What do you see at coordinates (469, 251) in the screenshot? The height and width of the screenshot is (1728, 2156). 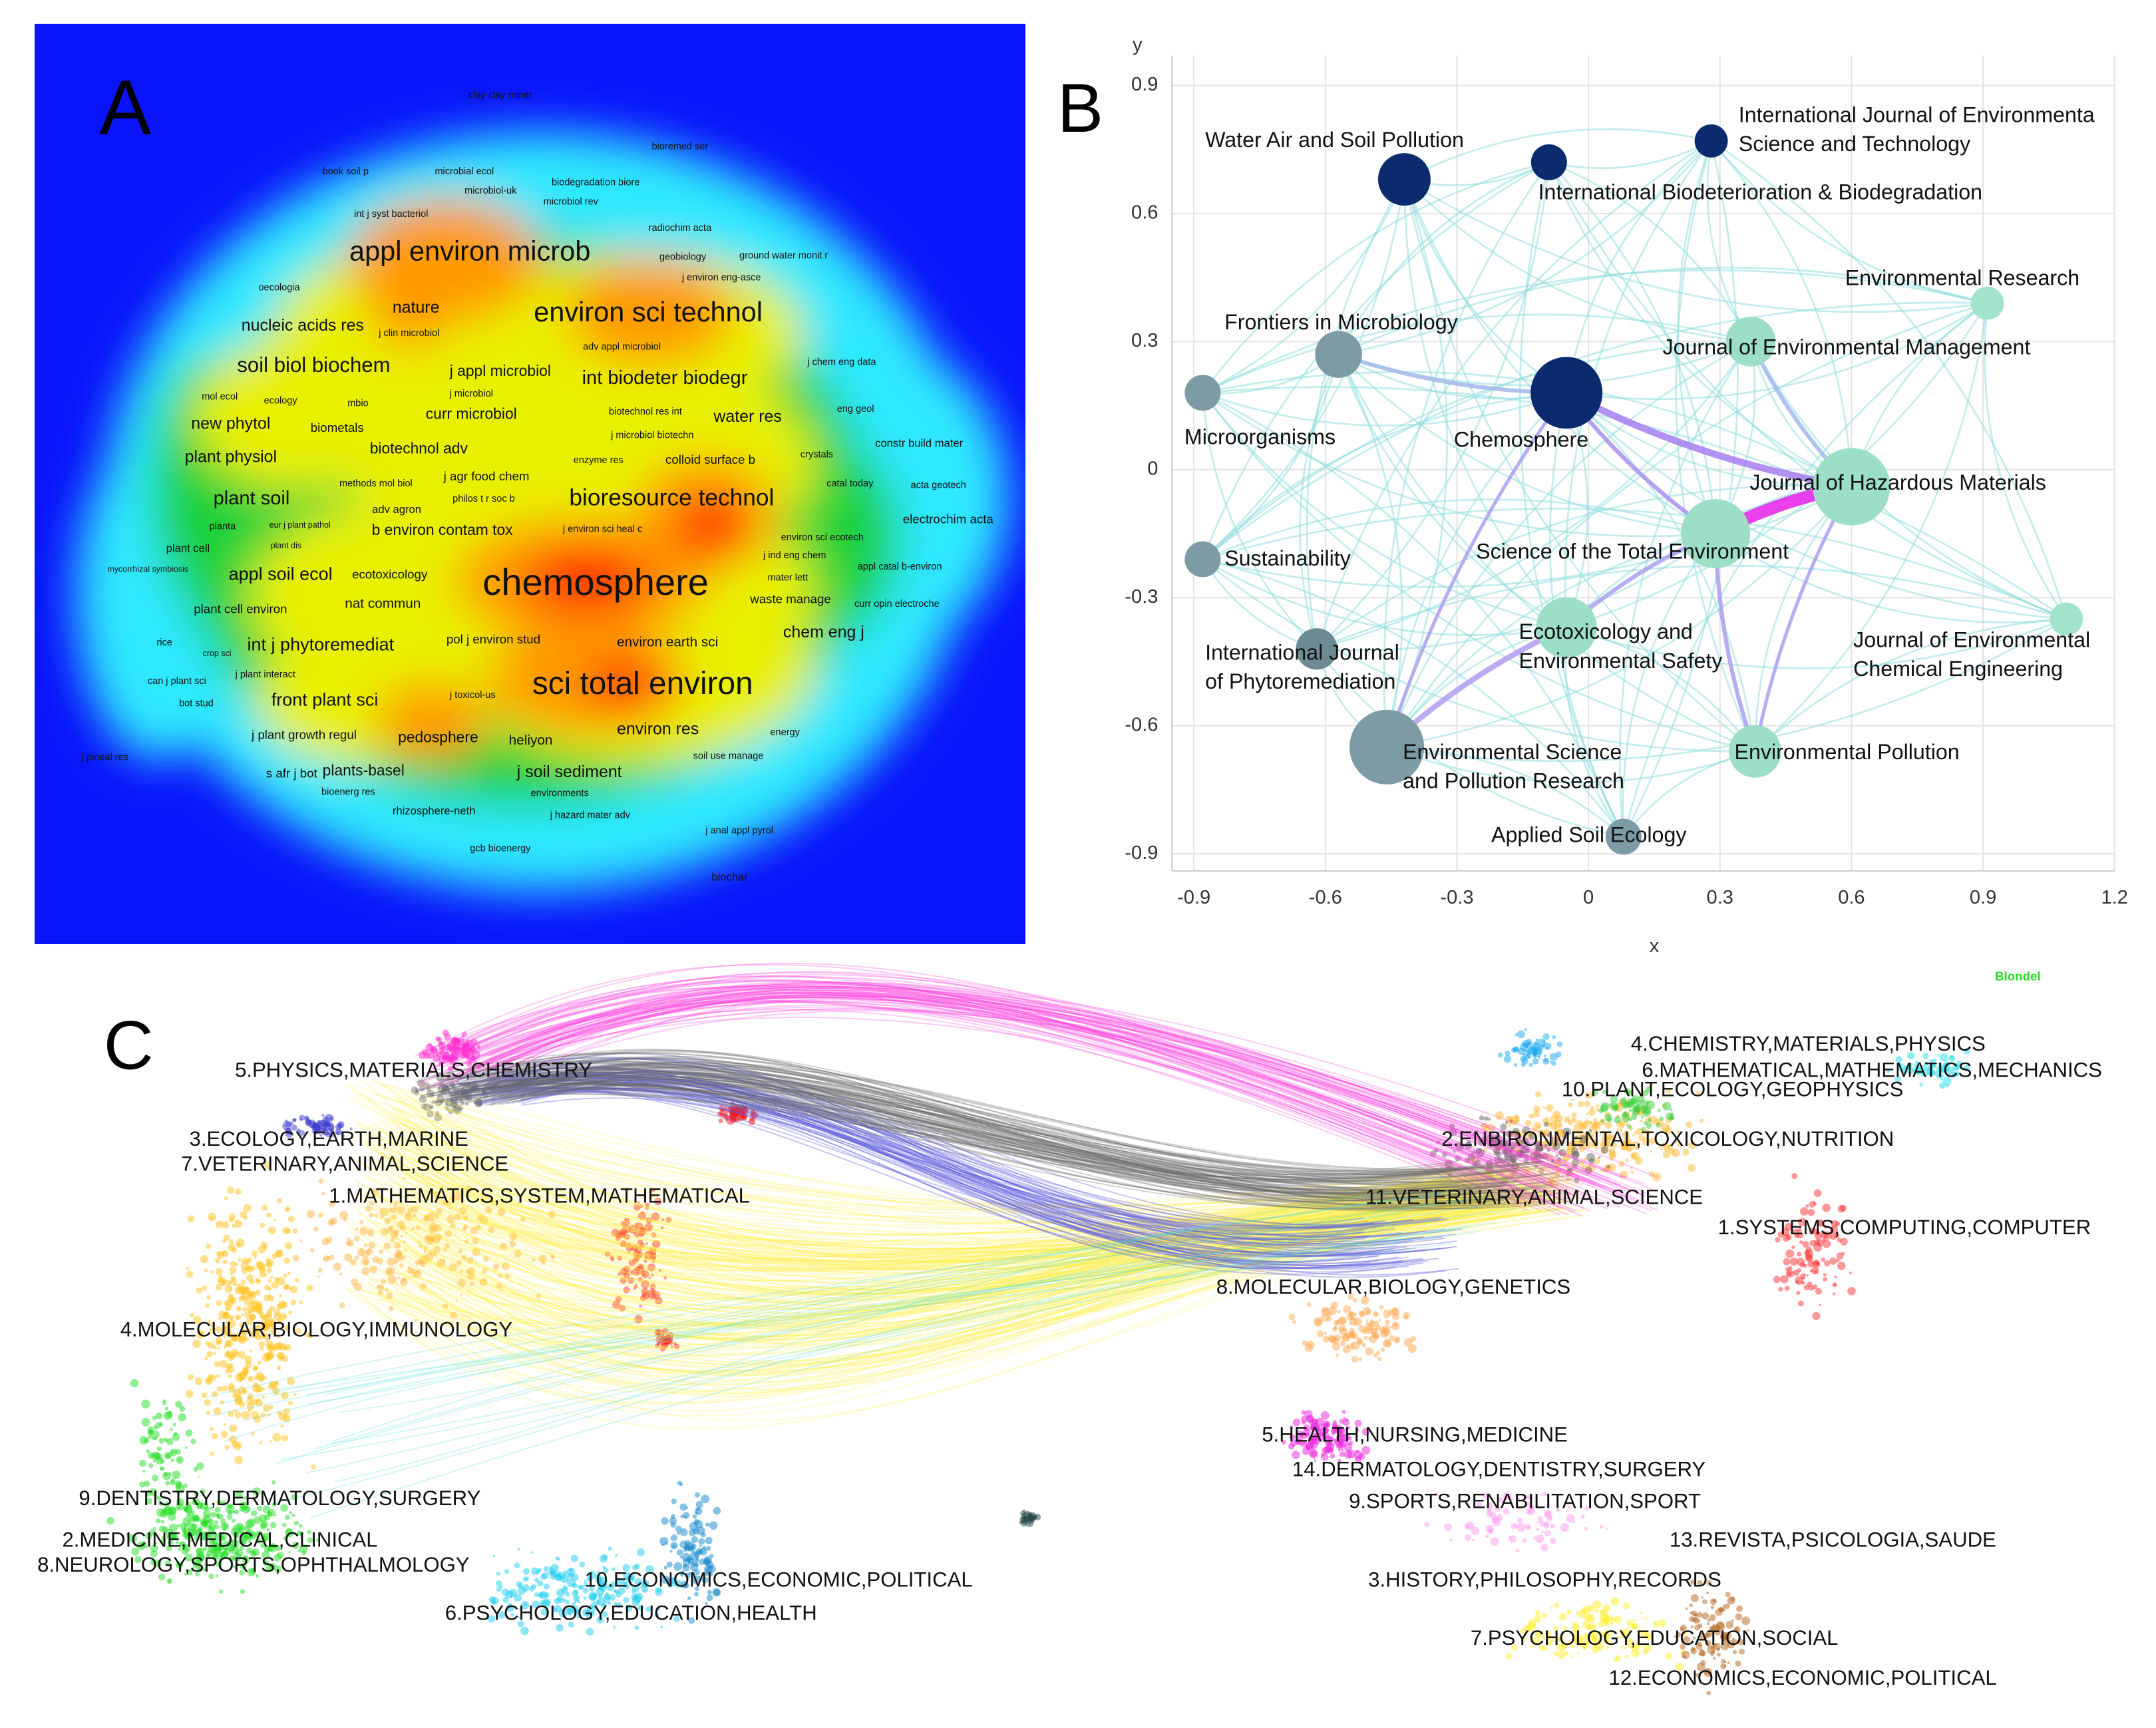 I see `journal-label: appl environ microb` at bounding box center [469, 251].